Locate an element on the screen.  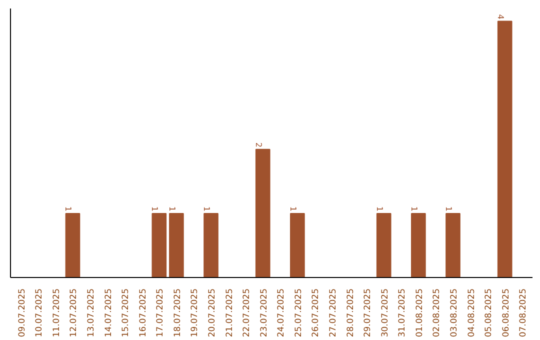
x-tick-label: 31.07.2025 is located at coordinates (403, 313).